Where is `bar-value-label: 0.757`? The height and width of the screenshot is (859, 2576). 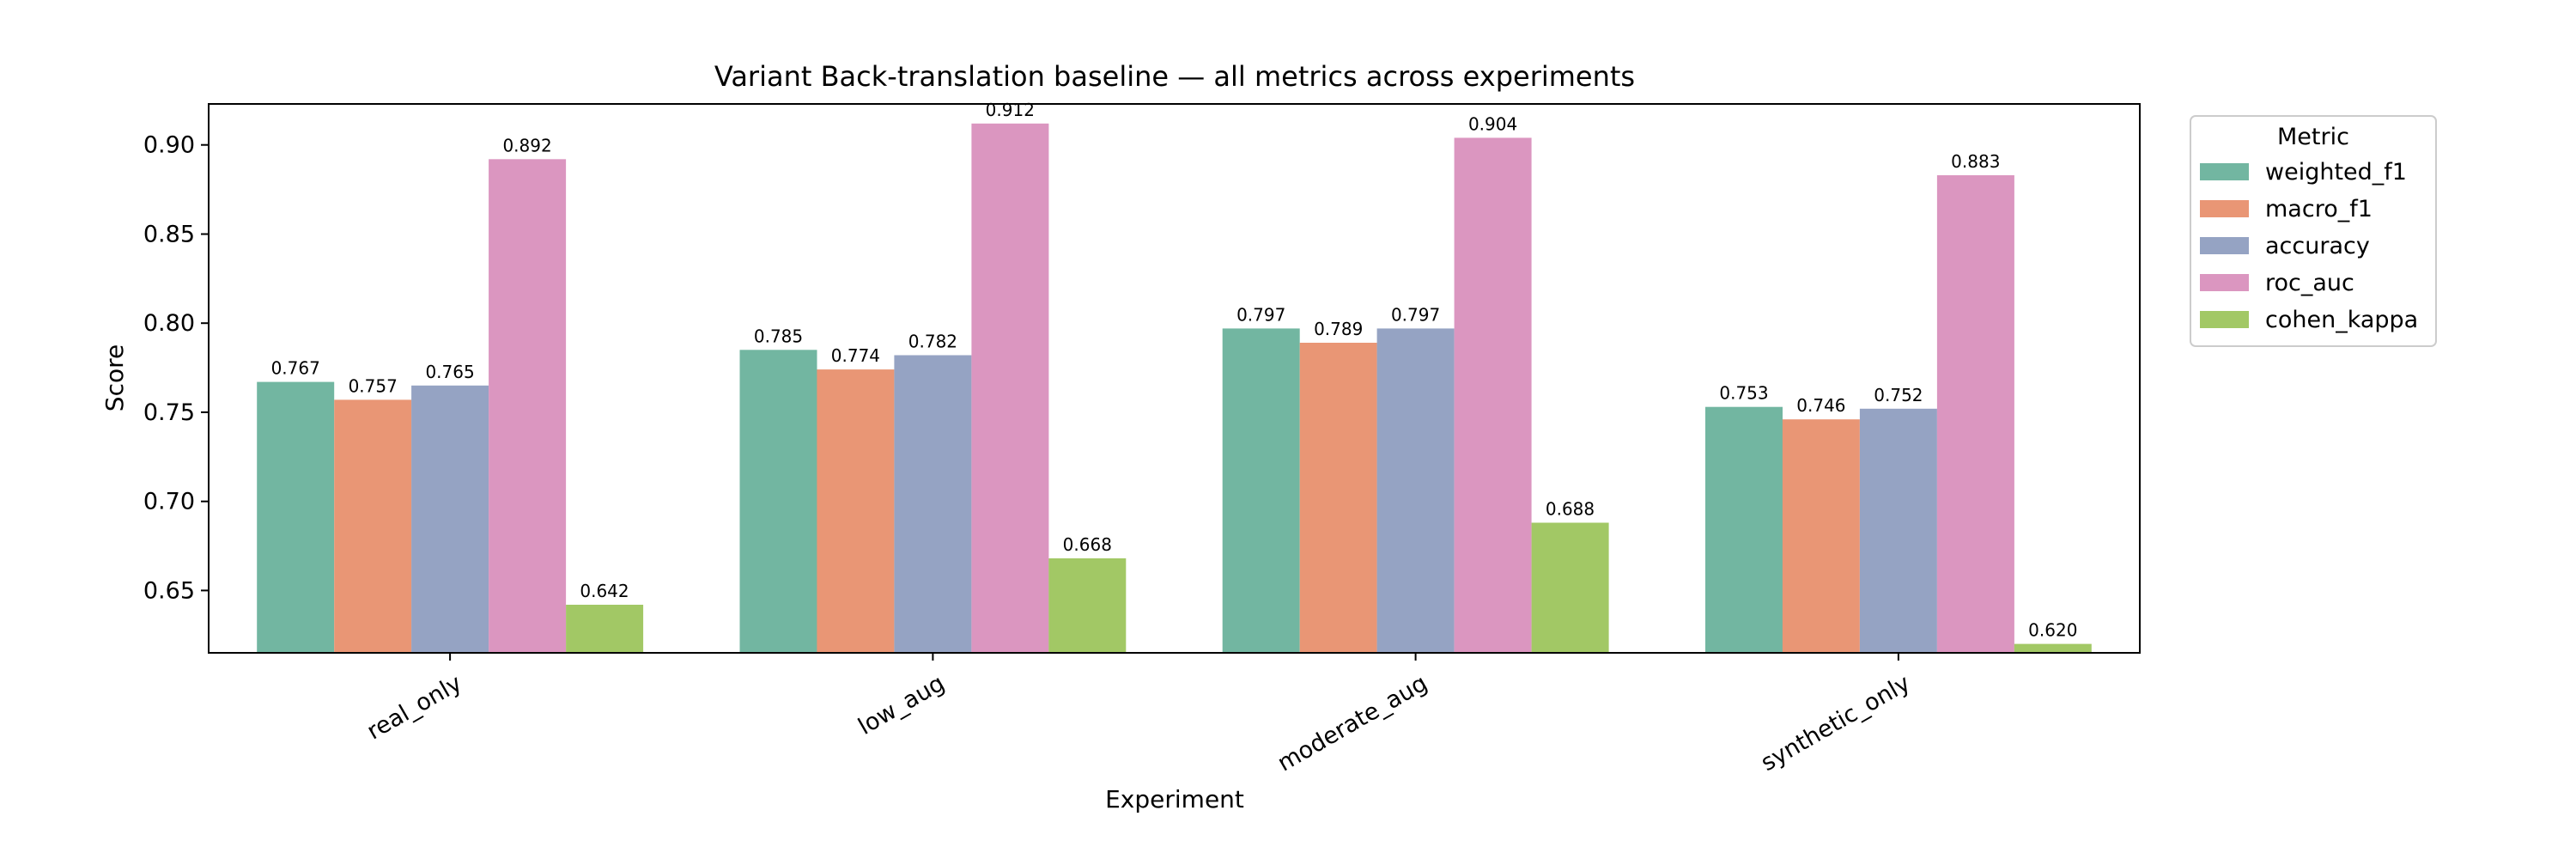 bar-value-label: 0.757 is located at coordinates (374, 385).